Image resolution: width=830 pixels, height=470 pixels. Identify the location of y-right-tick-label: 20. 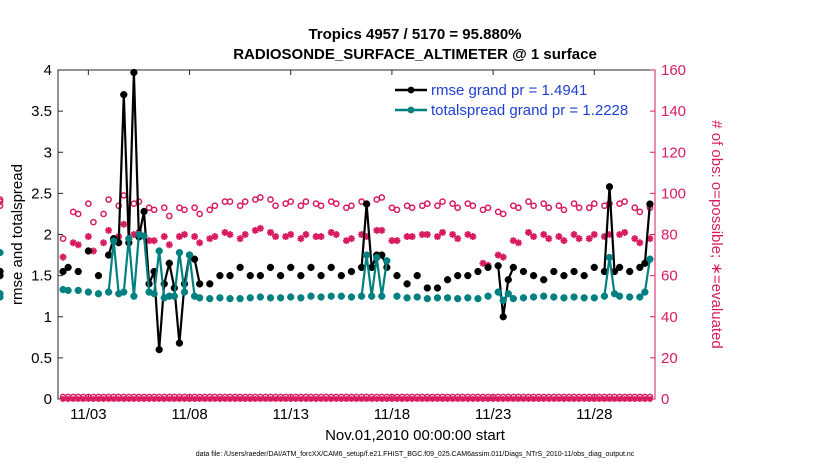
(669, 358).